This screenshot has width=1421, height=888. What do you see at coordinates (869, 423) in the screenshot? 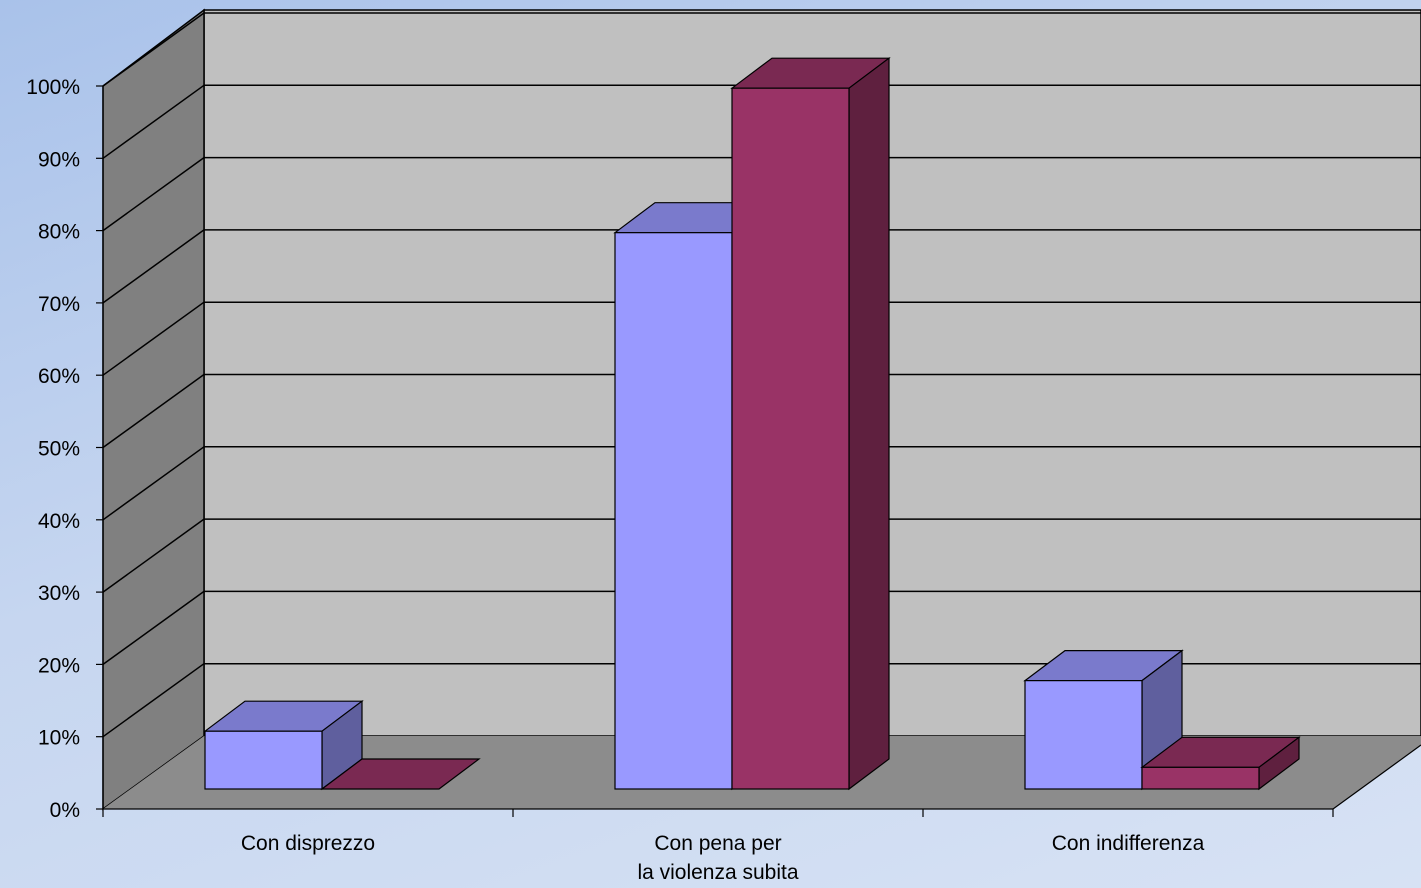
I see `bar-side` at bounding box center [869, 423].